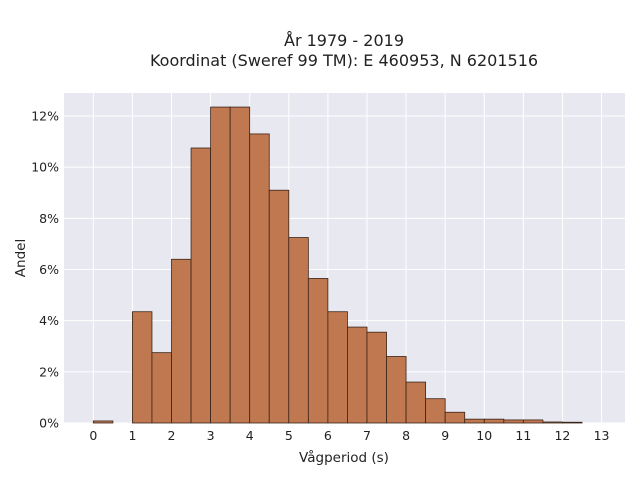 The image size is (640, 480). I want to click on bar-10.5, so click(513, 421).